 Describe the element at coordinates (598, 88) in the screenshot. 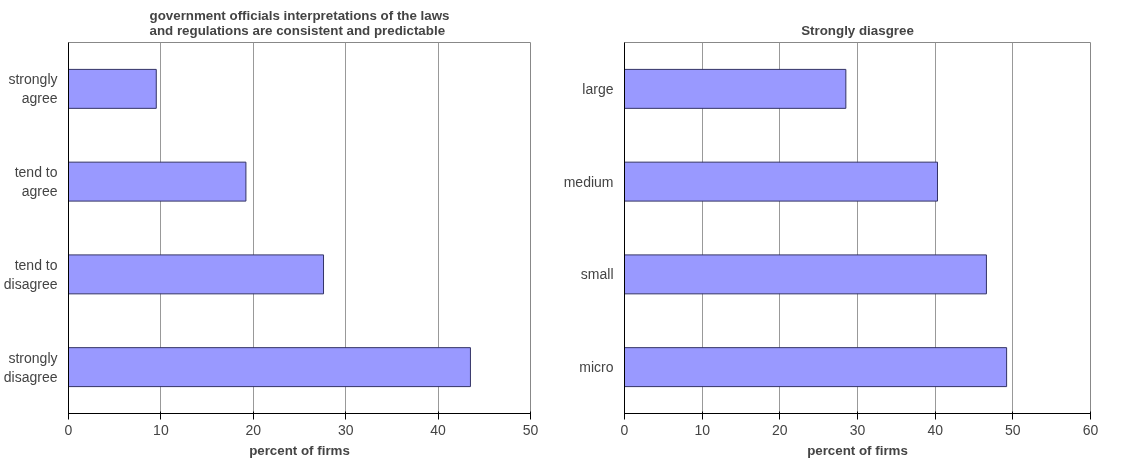

I see `y-tick-label: large` at that location.